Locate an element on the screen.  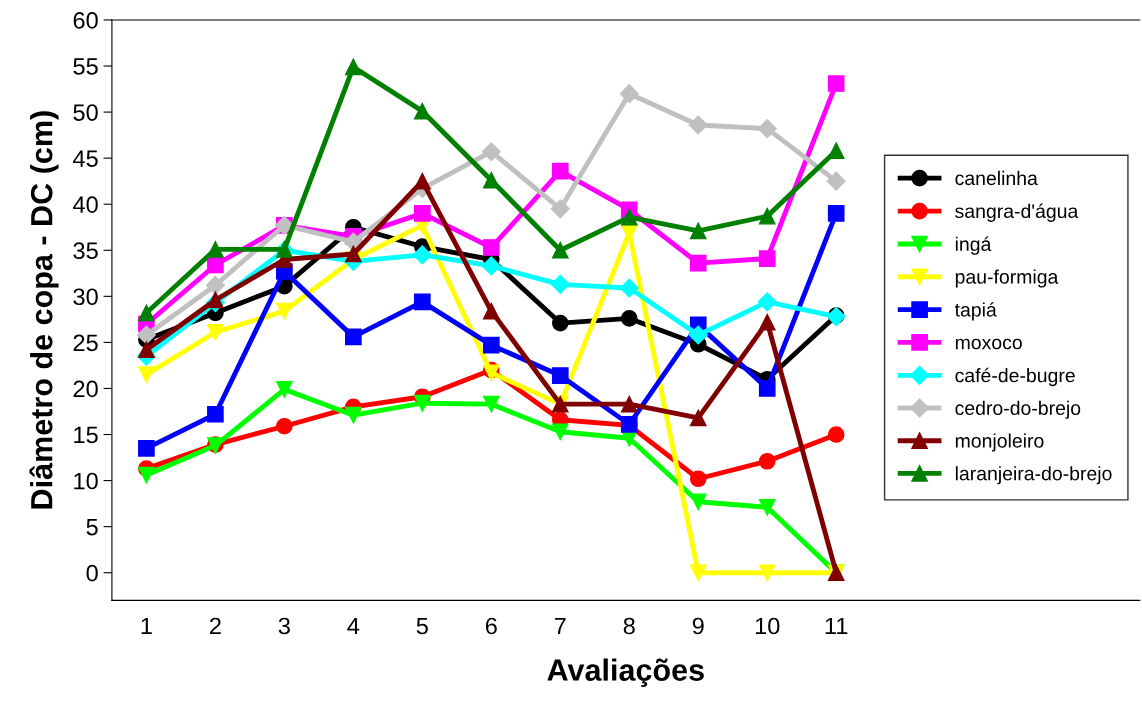
y-tick-label: 55 is located at coordinates (85, 66).